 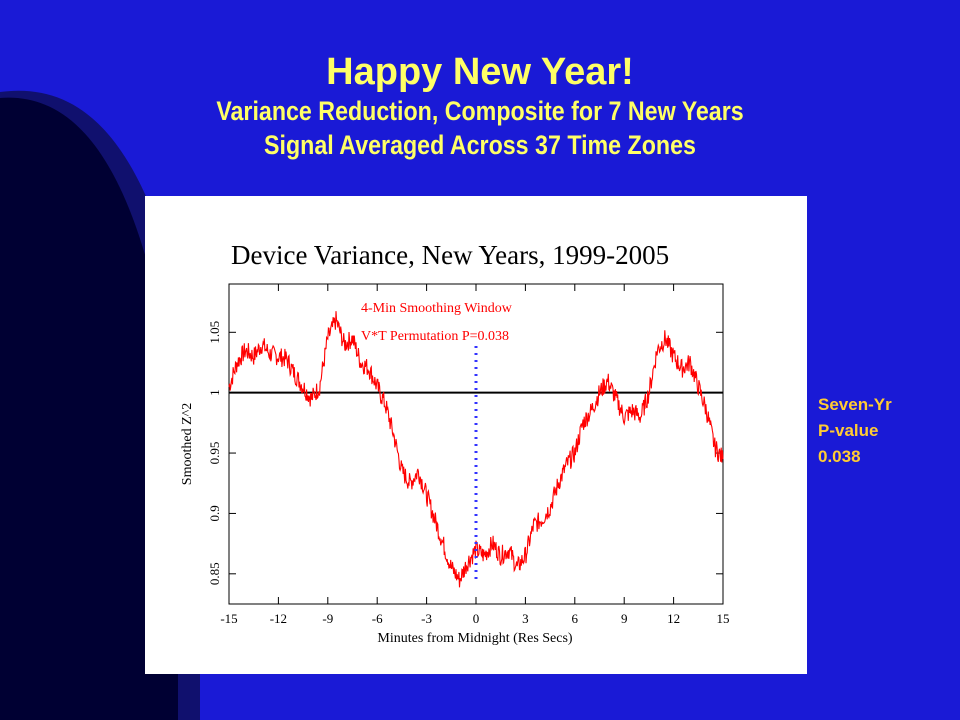 I want to click on y-tick-label: 1.05, so click(x=214, y=332).